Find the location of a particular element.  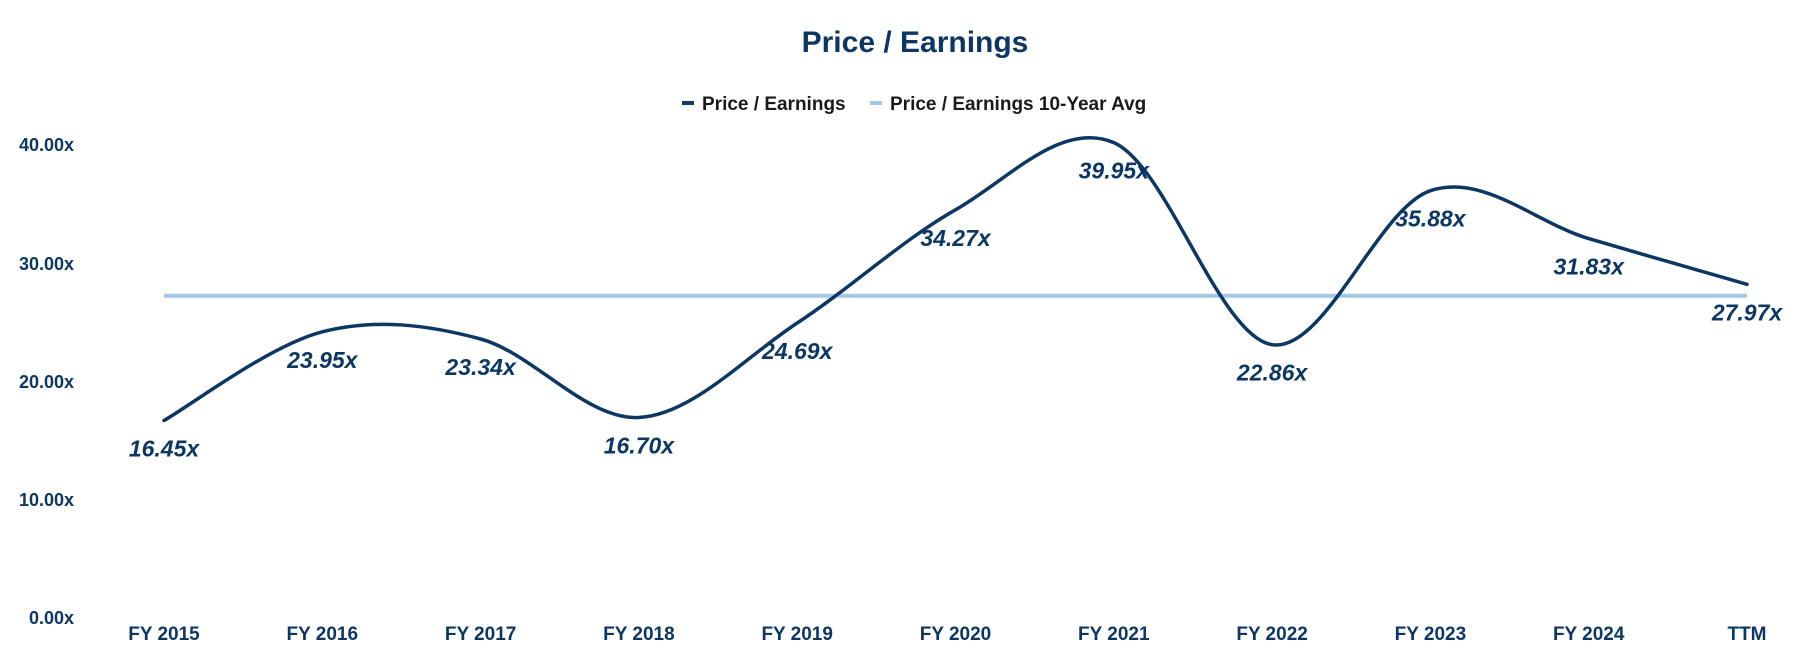

data-label: 16.70x is located at coordinates (640, 446).